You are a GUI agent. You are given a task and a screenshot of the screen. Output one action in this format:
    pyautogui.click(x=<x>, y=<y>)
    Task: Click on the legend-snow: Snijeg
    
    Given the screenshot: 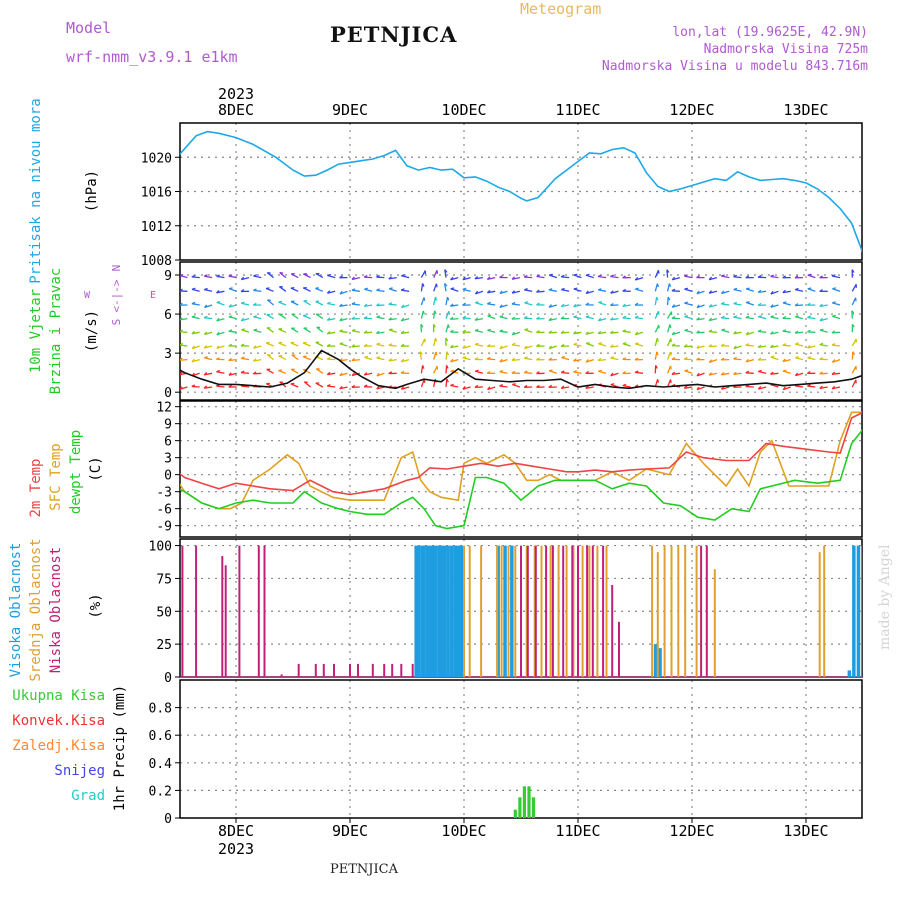 What is the action you would take?
    pyautogui.click(x=79, y=771)
    